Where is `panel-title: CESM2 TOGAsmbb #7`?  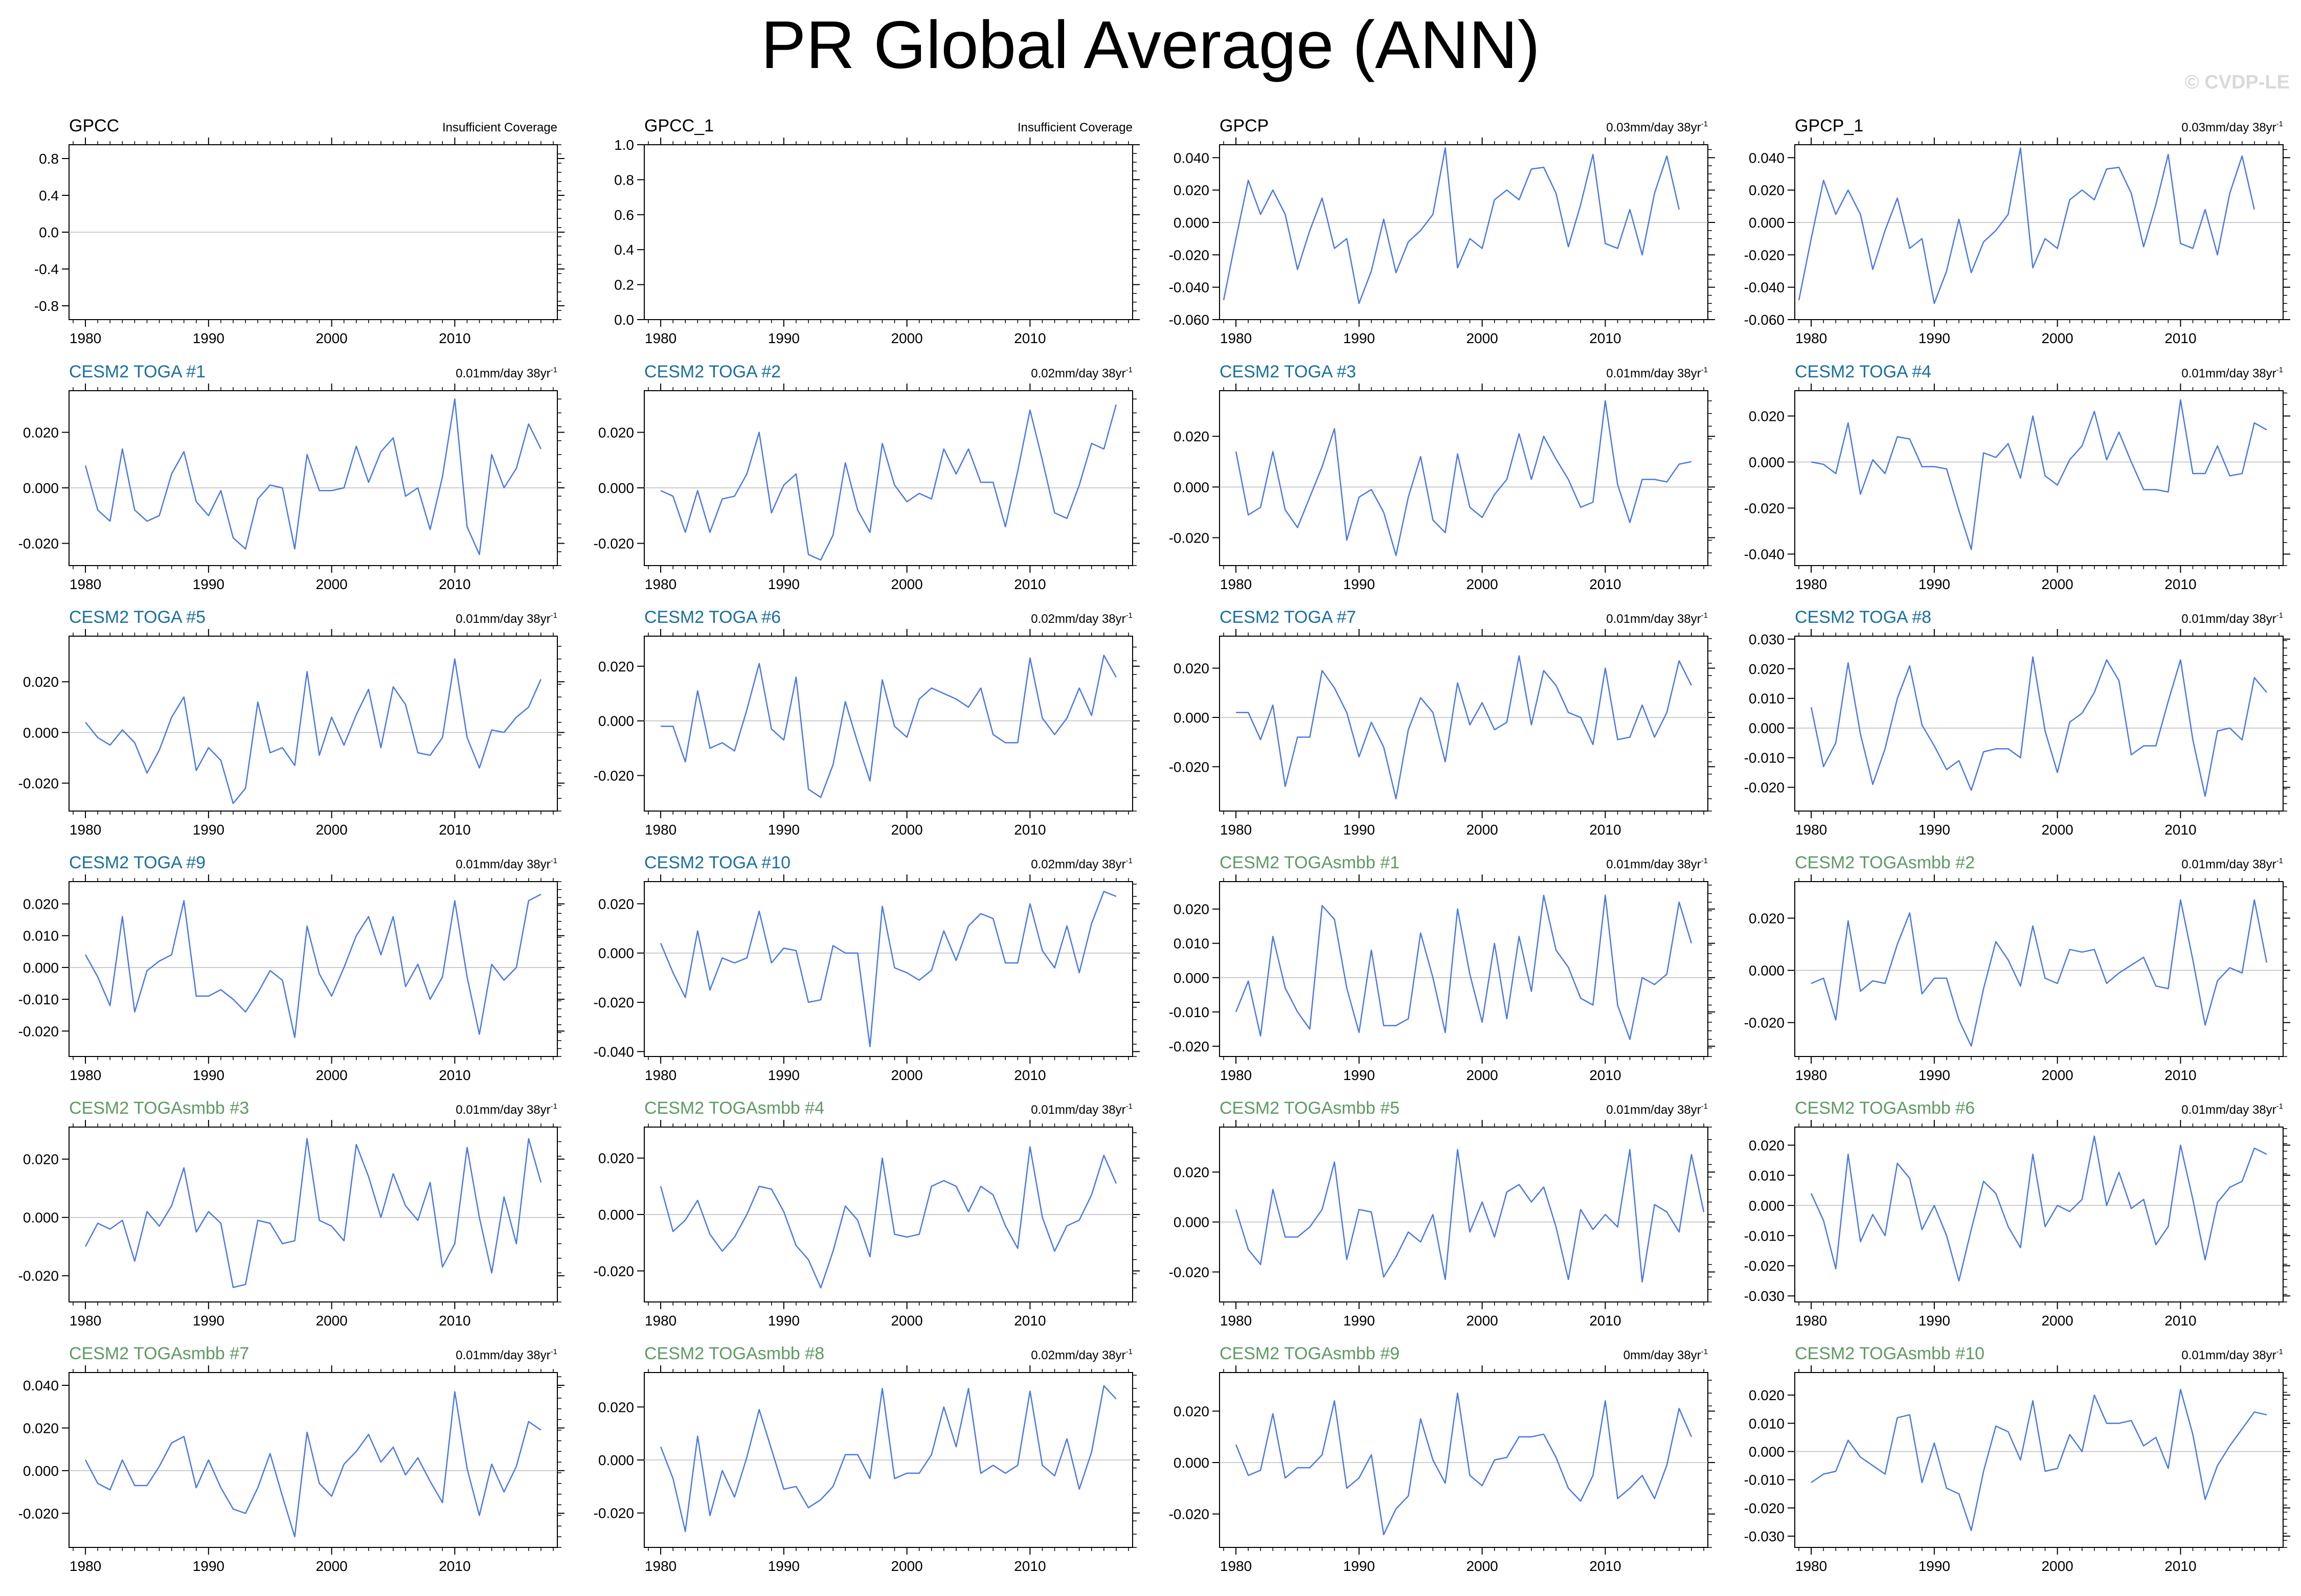 panel-title: CESM2 TOGAsmbb #7 is located at coordinates (159, 1354).